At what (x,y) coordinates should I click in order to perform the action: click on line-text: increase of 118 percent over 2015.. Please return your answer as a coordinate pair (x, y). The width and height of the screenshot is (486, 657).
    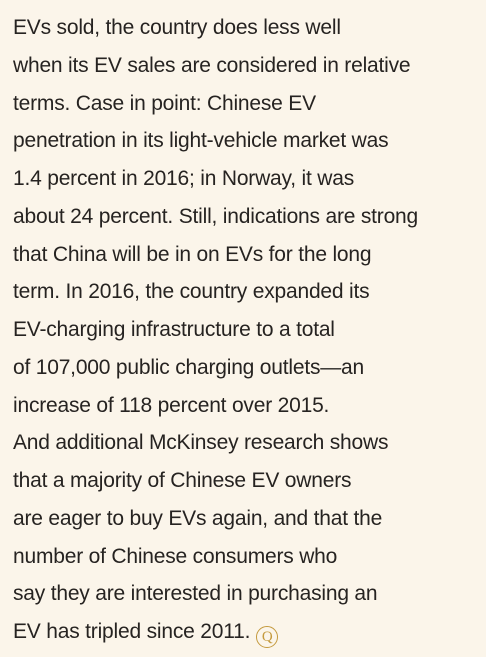
    Looking at the image, I should click on (171, 405).